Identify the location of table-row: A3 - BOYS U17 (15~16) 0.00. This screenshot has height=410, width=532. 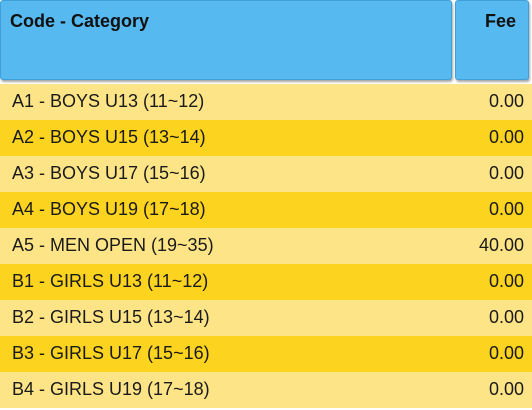
(266, 174).